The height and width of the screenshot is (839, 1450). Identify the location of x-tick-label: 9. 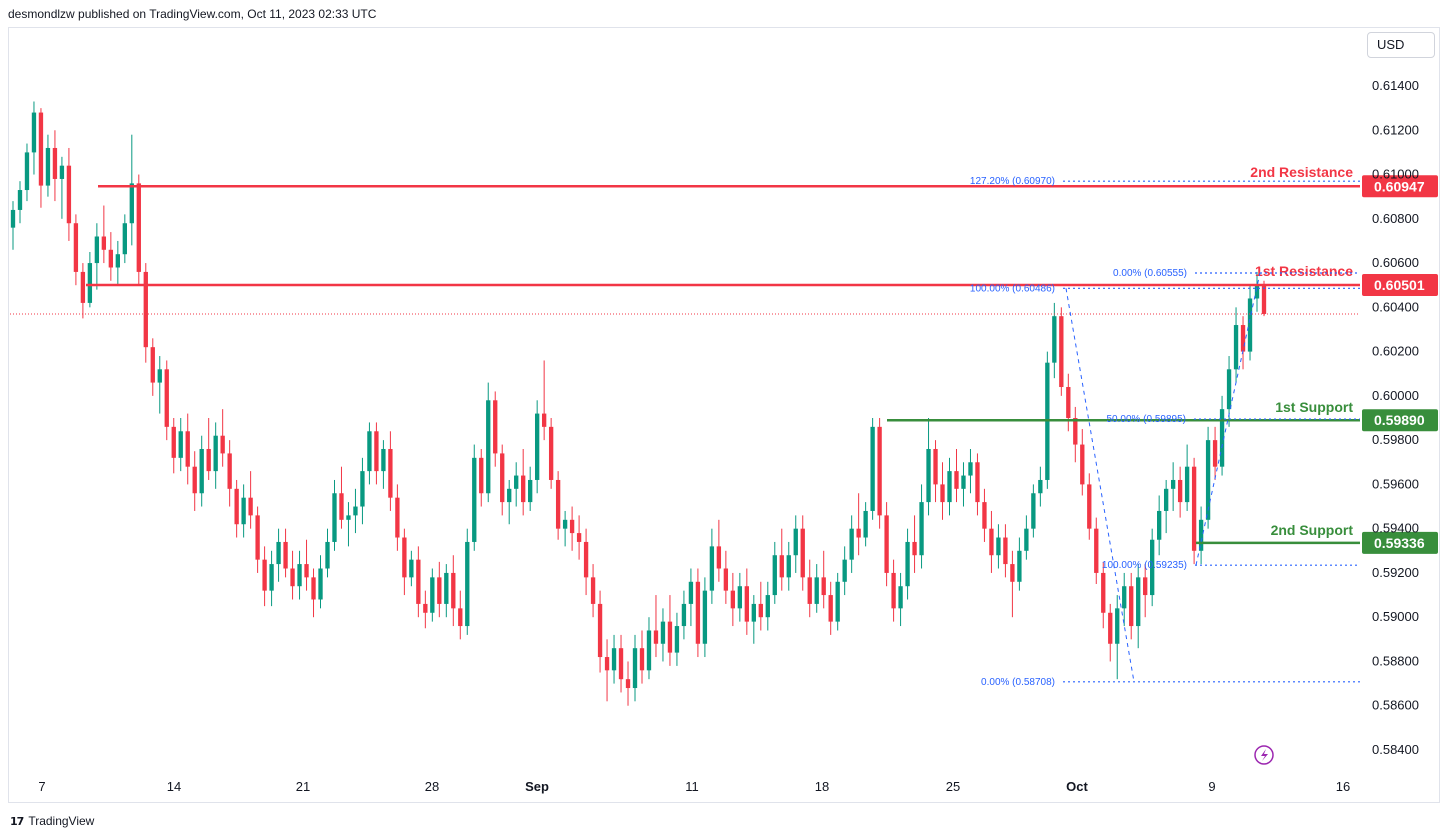
(1211, 786).